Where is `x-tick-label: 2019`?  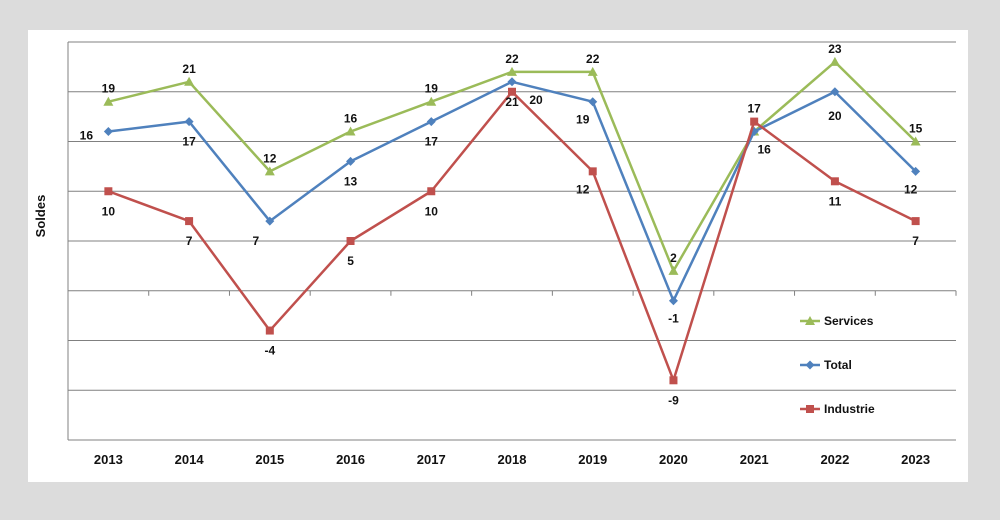
x-tick-label: 2019 is located at coordinates (592, 459).